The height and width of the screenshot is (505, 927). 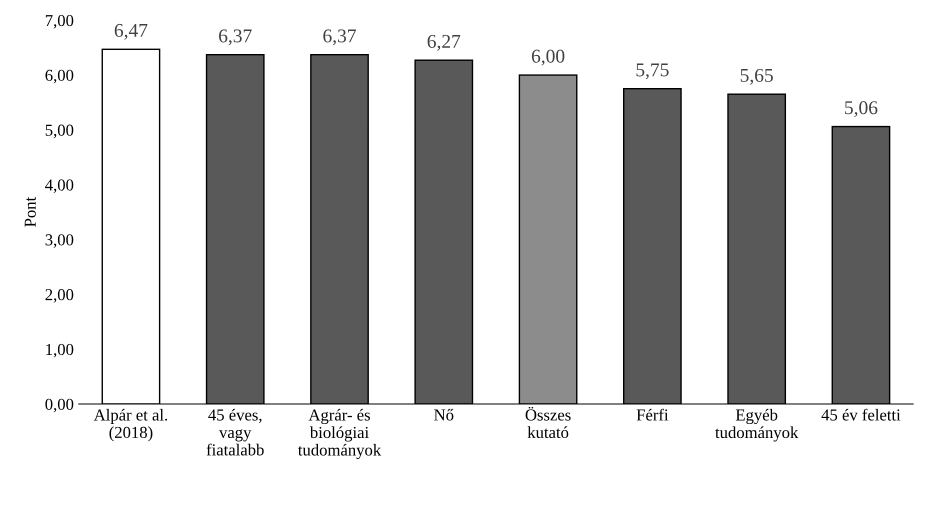 What do you see at coordinates (860, 414) in the screenshot?
I see `x-tick-label: 45 év feletti` at bounding box center [860, 414].